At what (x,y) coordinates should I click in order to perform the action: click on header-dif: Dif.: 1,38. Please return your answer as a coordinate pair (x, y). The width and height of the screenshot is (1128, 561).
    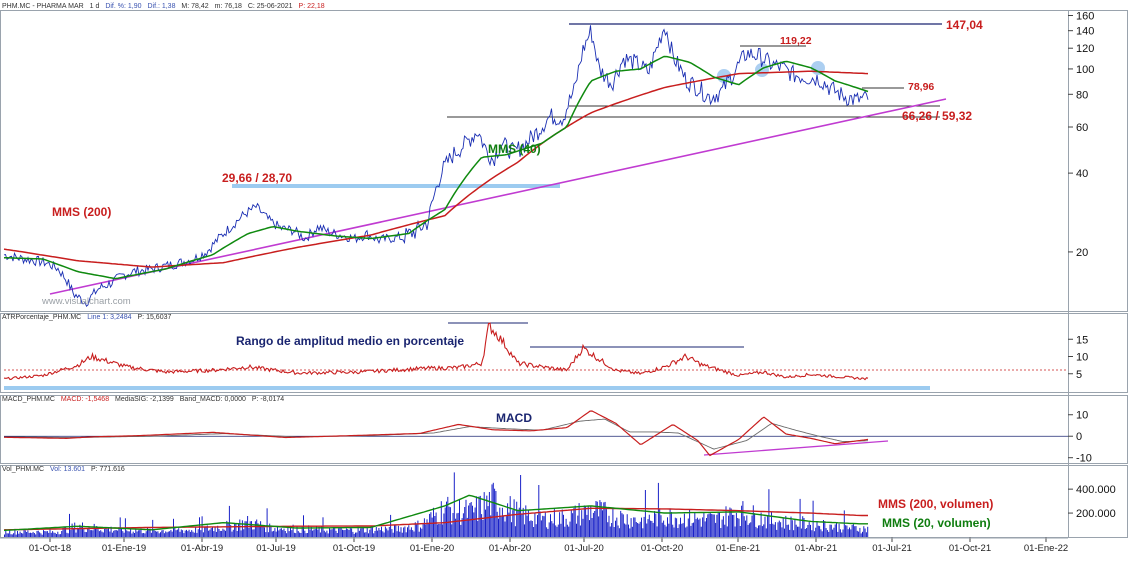
    Looking at the image, I should click on (161, 6).